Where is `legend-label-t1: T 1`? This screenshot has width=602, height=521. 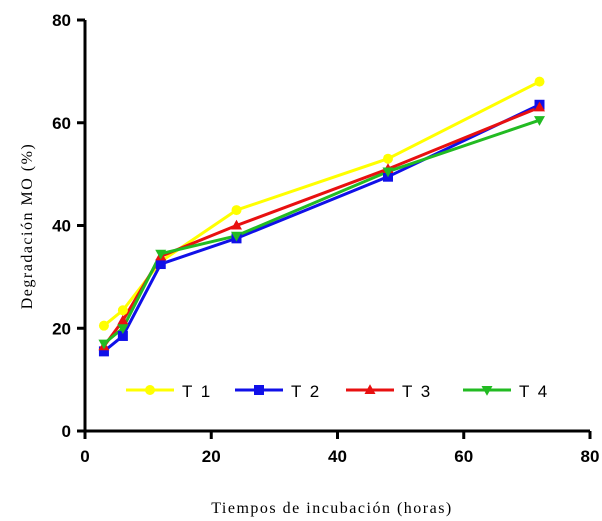
legend-label-t1: T 1 is located at coordinates (197, 391).